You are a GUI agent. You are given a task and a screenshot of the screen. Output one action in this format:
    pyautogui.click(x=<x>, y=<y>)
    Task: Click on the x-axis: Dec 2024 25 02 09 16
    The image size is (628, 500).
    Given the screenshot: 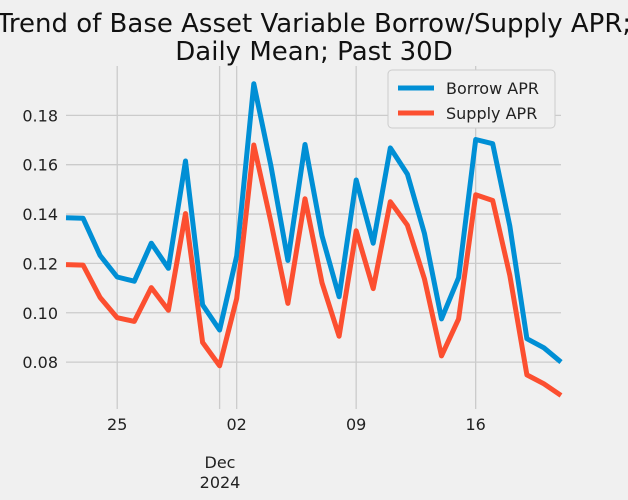 What is the action you would take?
    pyautogui.click(x=296, y=453)
    